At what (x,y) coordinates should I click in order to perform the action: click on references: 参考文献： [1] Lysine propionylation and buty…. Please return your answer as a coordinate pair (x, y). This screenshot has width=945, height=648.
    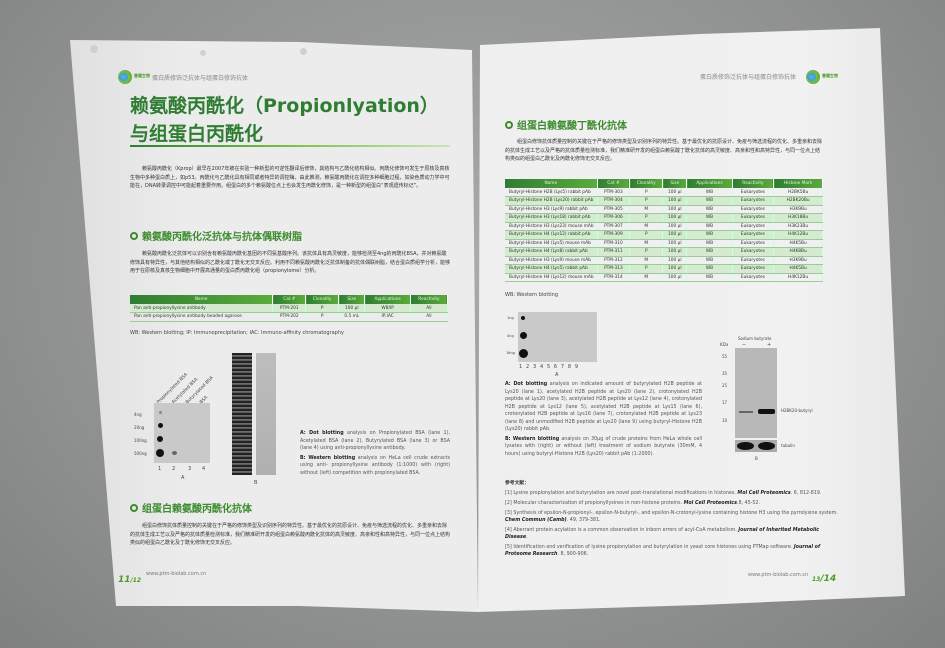
    Looking at the image, I should click on (672, 520).